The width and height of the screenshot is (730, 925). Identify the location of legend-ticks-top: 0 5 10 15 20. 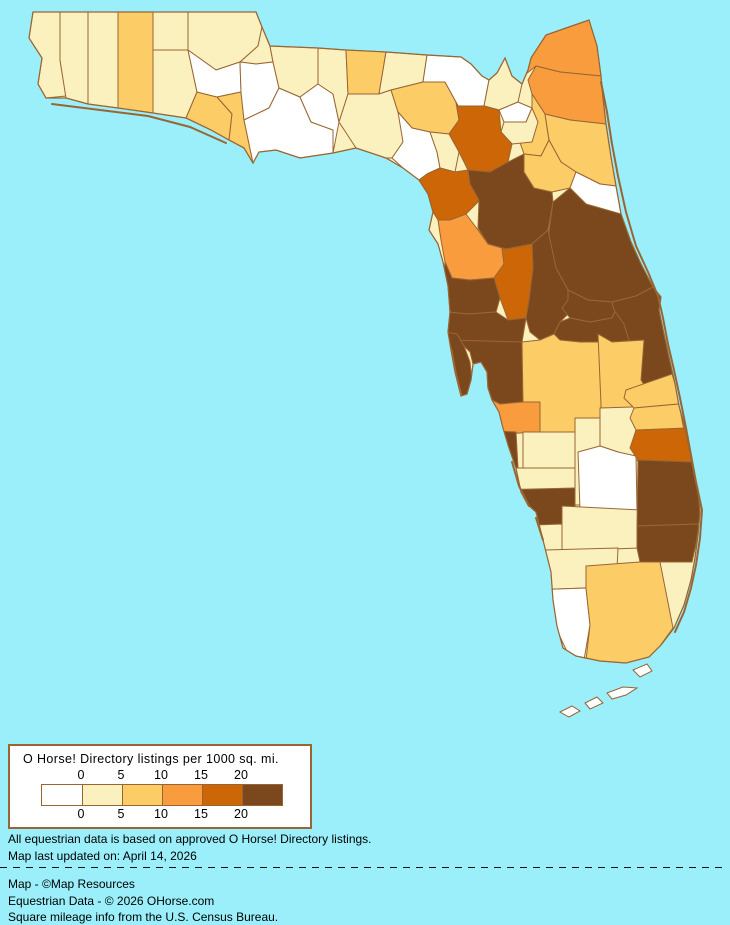
(160, 775).